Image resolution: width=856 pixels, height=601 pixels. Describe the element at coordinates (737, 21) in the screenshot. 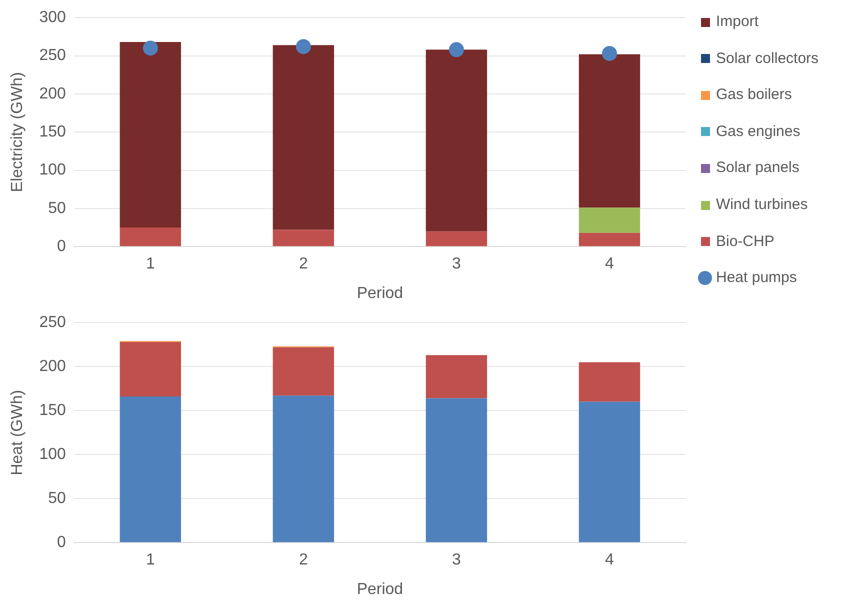

I see `legend-label: Import` at that location.